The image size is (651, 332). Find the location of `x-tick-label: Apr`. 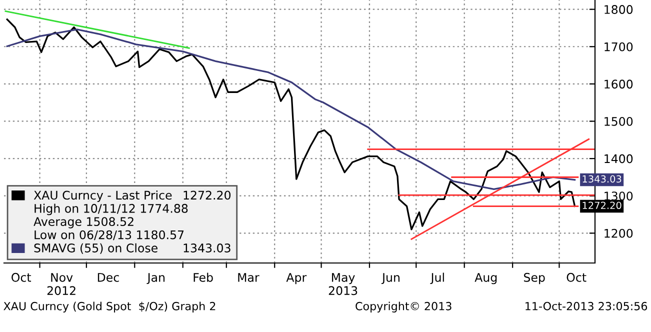

x-tick-label: Apr is located at coordinates (296, 278).